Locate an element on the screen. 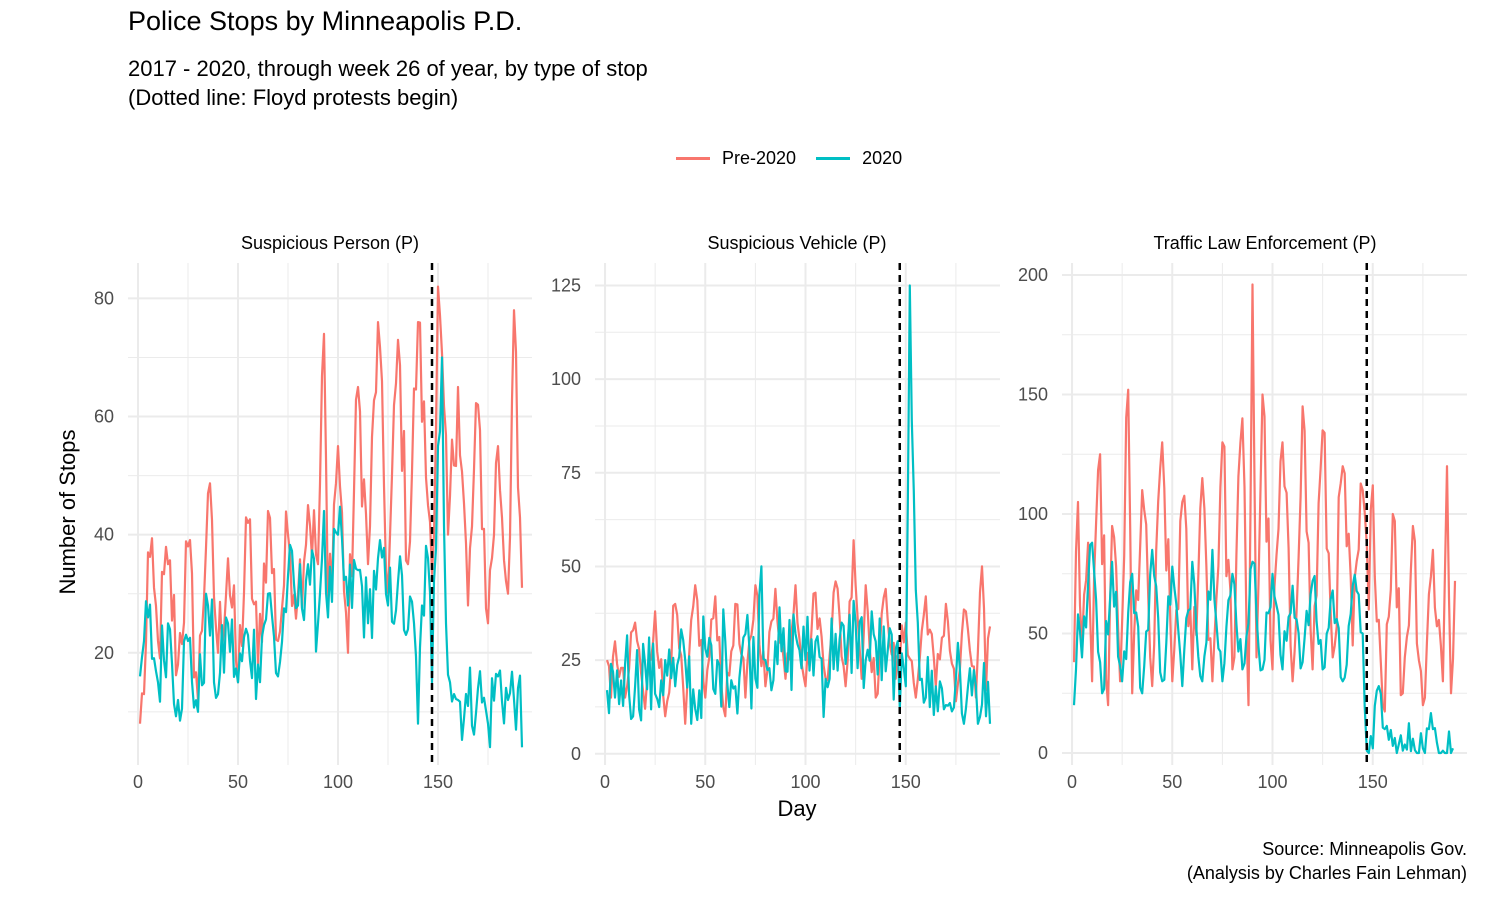 The image size is (1485, 902). legend-item-pre2020: Pre-2020 is located at coordinates (736, 158).